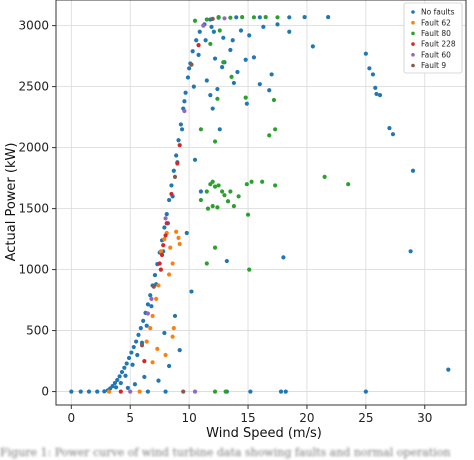  Describe the element at coordinates (130, 418) in the screenshot. I see `x-tick-label: 5` at that location.